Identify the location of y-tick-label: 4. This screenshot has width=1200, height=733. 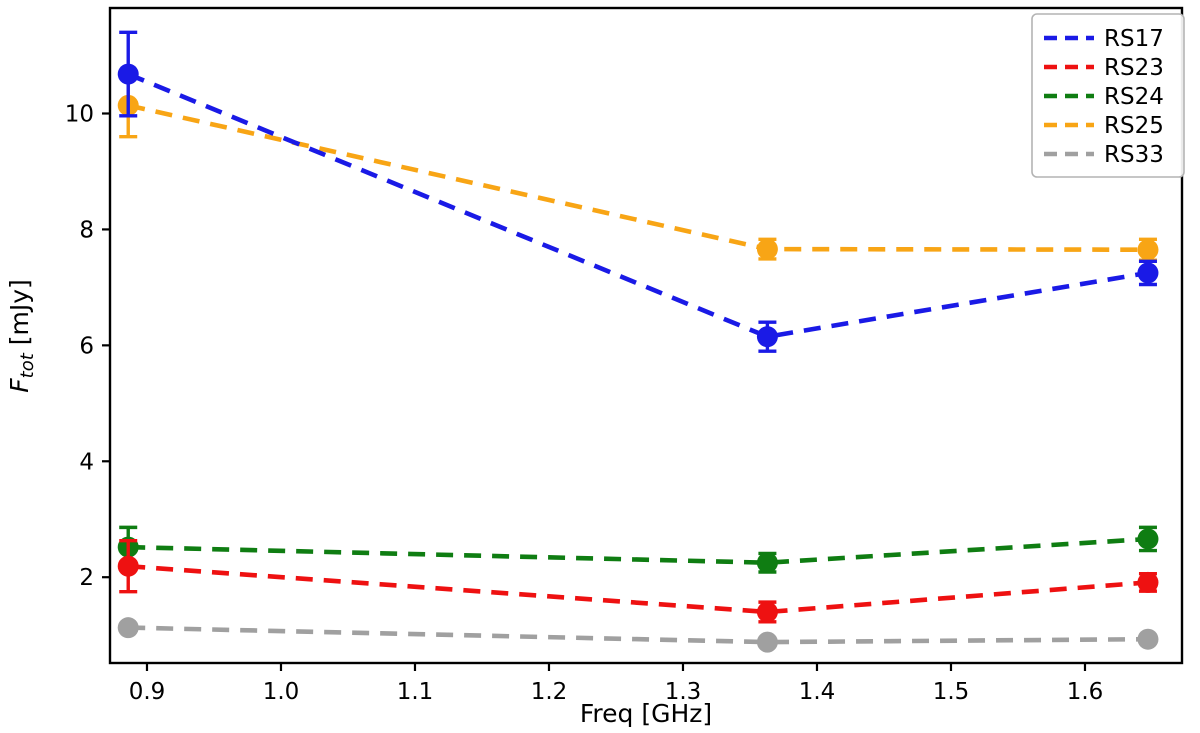
(86, 462).